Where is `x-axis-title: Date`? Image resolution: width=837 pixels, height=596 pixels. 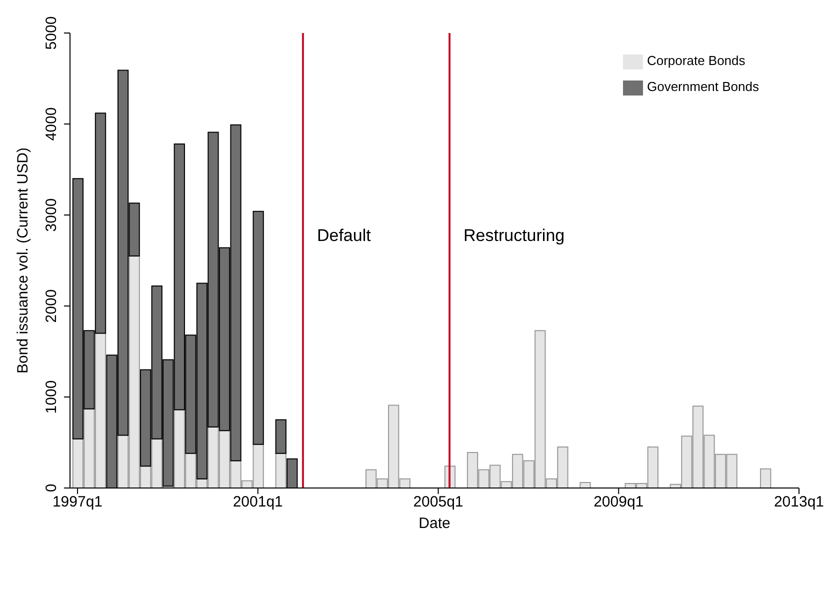 x-axis-title: Date is located at coordinates (434, 523).